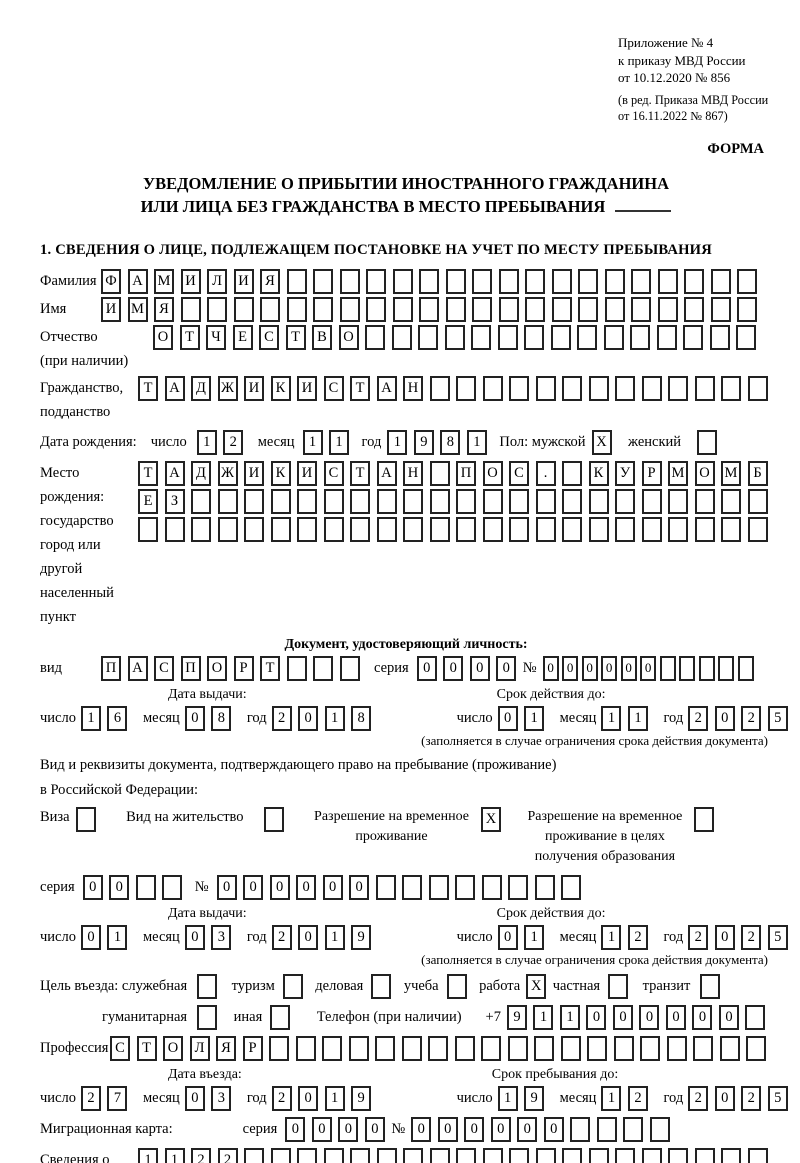  I want to click on sex-female-checkbox, so click(710, 442).